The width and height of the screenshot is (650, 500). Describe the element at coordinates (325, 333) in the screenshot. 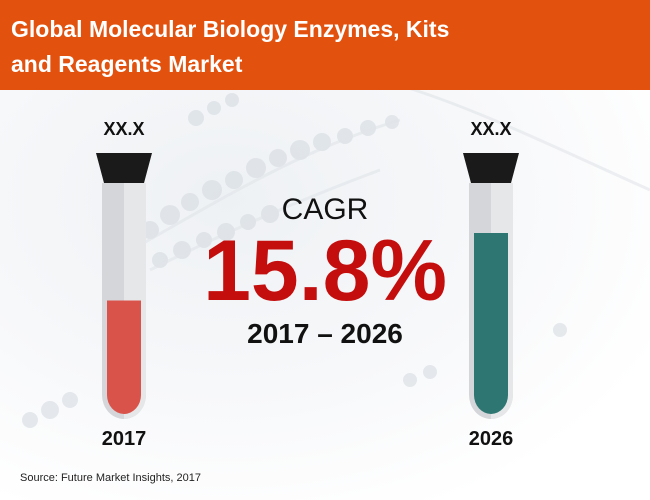

I see `cagr-period: 2017 – 2026` at that location.